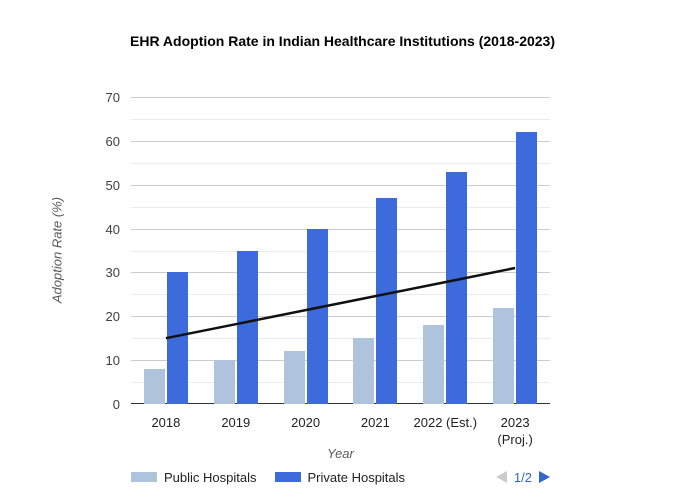 The image size is (680, 500). I want to click on legend-swatch-private-hospitals-icon, so click(287, 477).